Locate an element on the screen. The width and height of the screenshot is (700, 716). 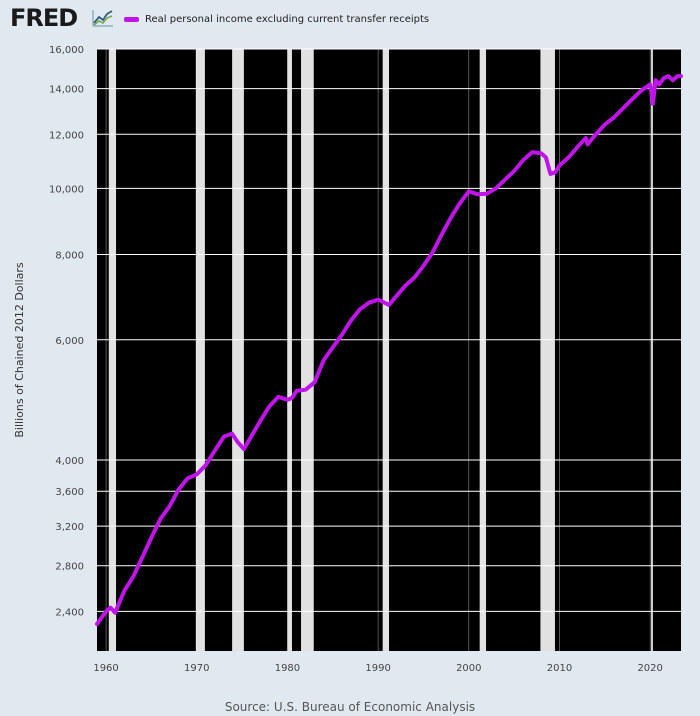
y-tick-label: 2,800 is located at coordinates (69, 567).